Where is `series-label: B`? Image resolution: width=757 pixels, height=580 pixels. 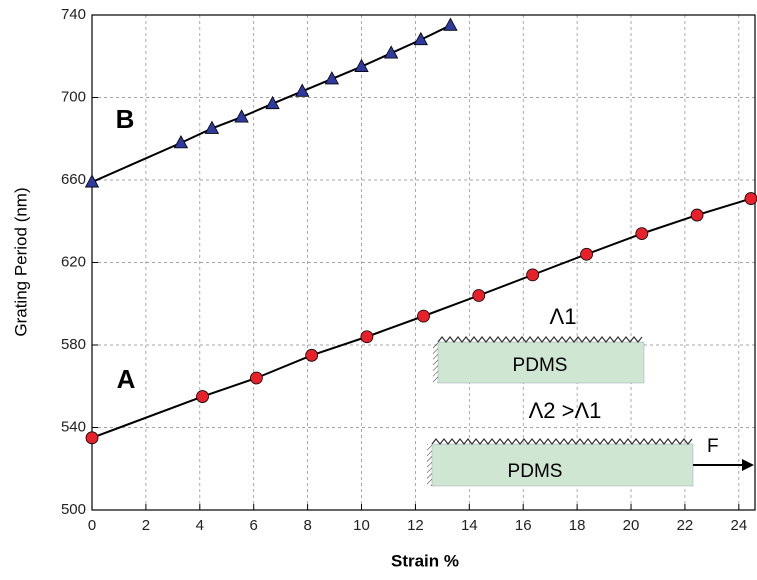 series-label: B is located at coordinates (125, 119).